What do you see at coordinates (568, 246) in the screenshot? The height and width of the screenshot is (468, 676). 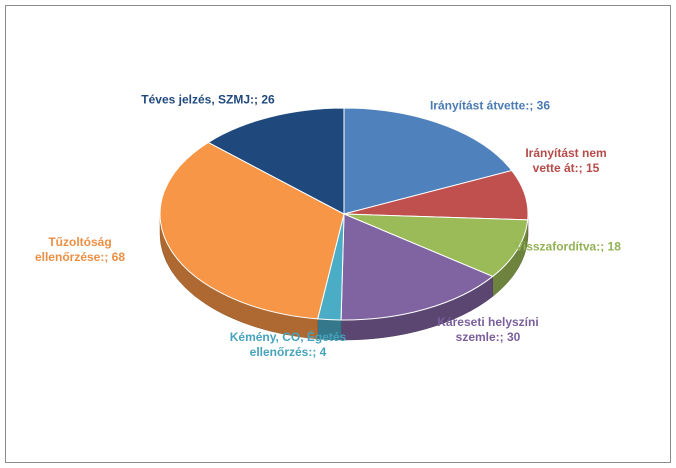 I see `data-label: Visszafordítva:; 18` at bounding box center [568, 246].